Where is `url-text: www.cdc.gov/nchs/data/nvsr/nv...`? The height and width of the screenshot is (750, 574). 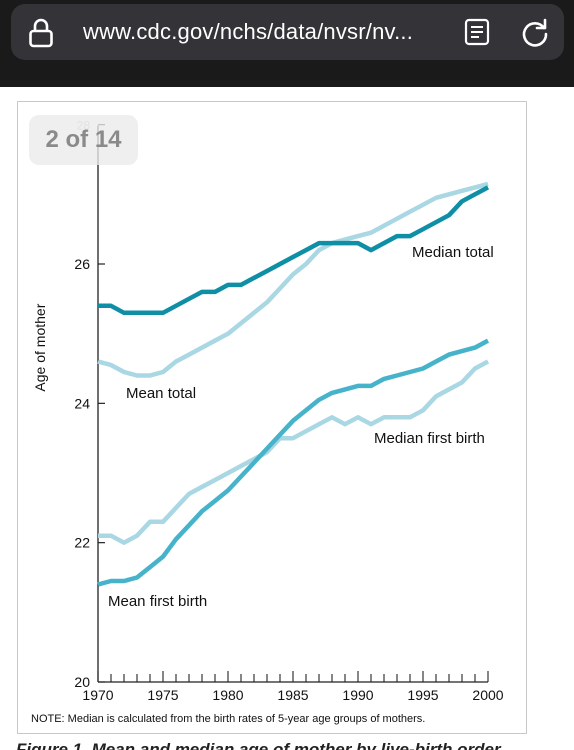 url-text: www.cdc.gov/nchs/data/nvsr/nv... is located at coordinates (248, 31).